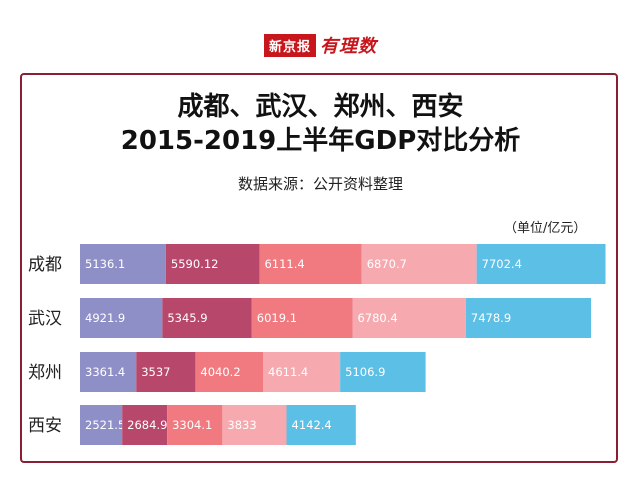 The width and height of the screenshot is (641, 502). I want to click on data-label: 4040.2, so click(220, 372).